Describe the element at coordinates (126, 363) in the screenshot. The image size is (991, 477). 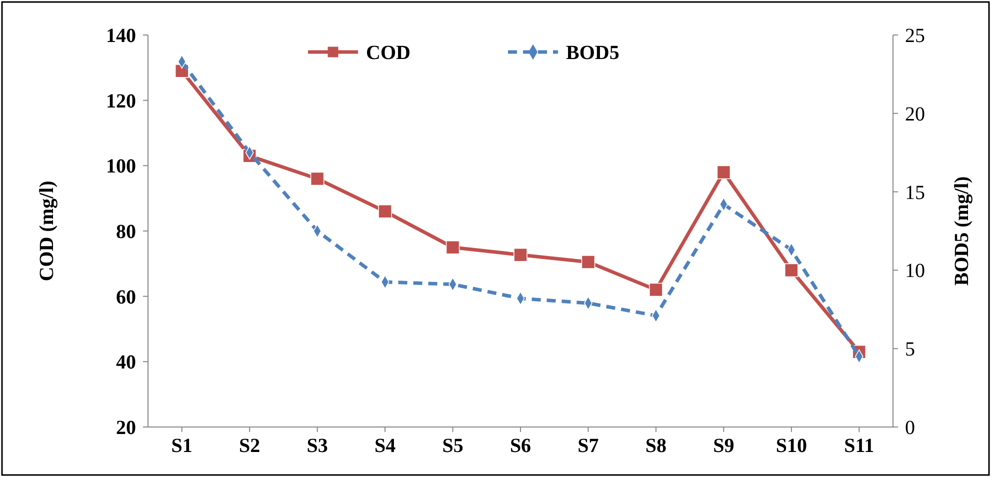
I see `y-tick-label: 40` at that location.